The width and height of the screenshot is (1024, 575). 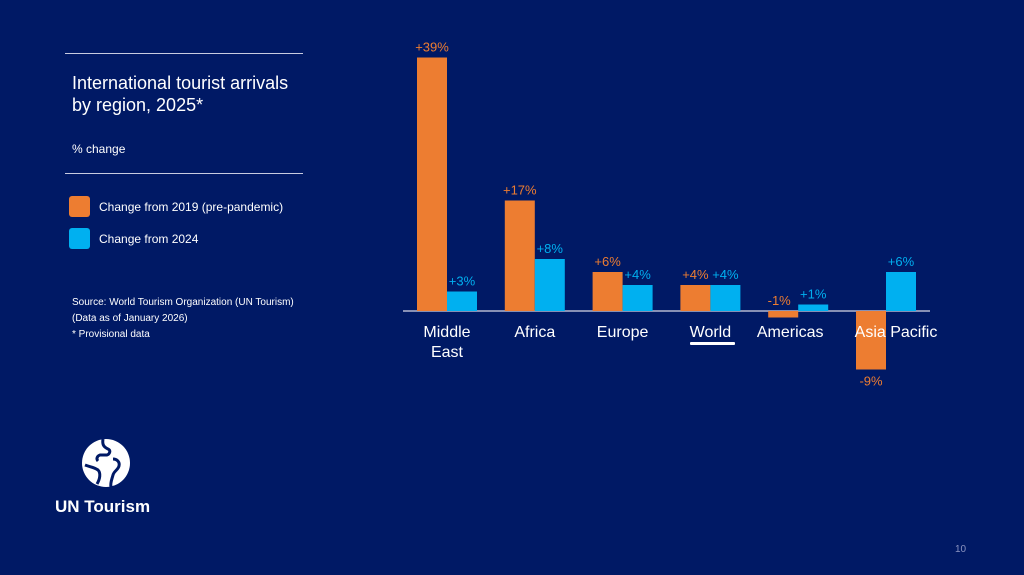 What do you see at coordinates (180, 83) in the screenshot?
I see `title-line-1: International tourist arrivals` at bounding box center [180, 83].